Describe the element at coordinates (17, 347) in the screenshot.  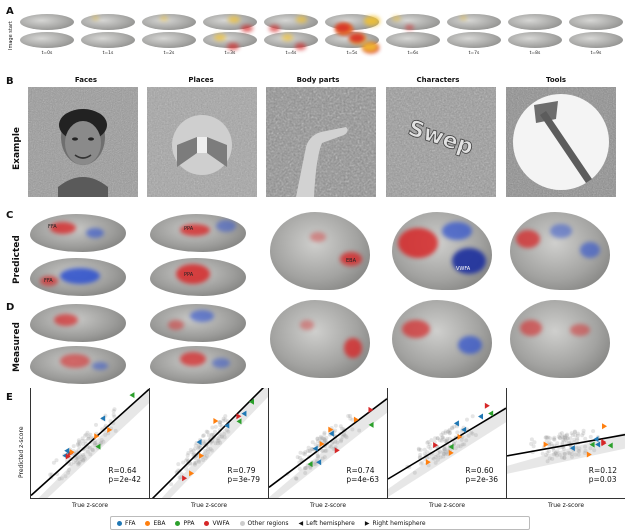
I see `row-label-measured: Measured` at that location.